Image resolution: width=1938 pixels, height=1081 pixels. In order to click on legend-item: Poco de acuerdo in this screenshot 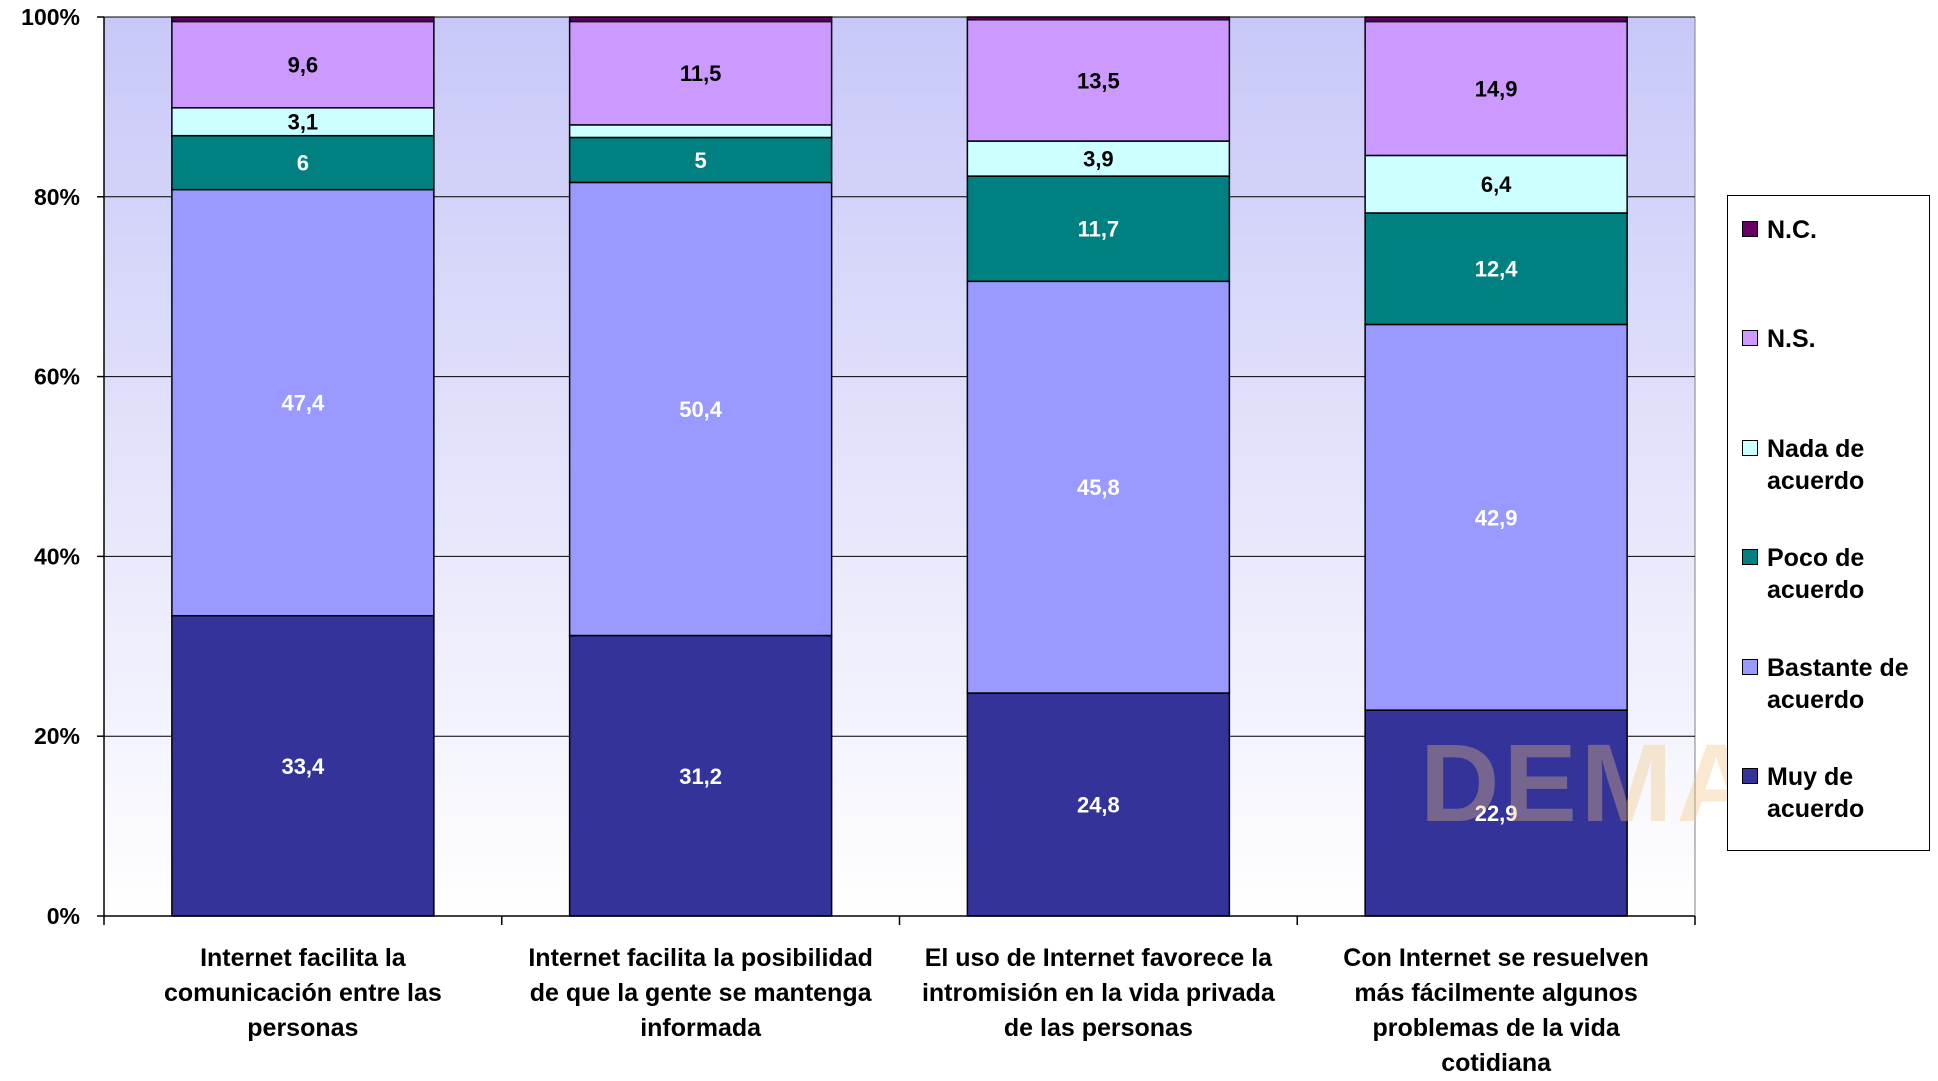, I will do `click(1834, 574)`.